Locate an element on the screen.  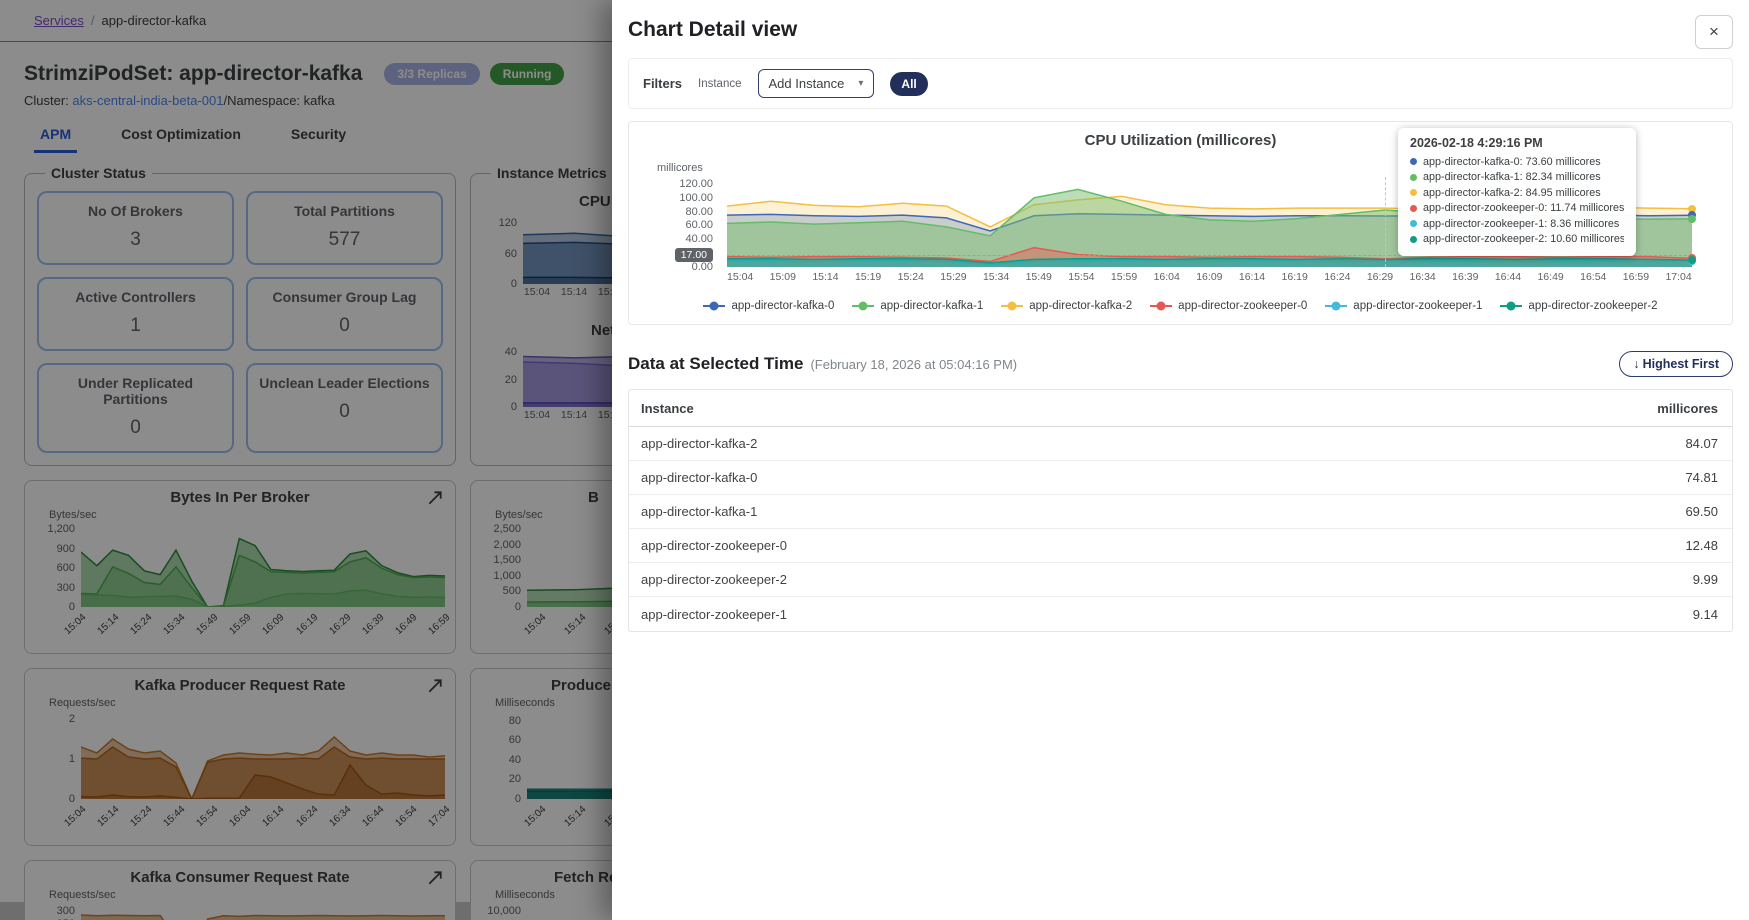
y-axis-labels: 300250200150100500 is located at coordinates (65, 912).